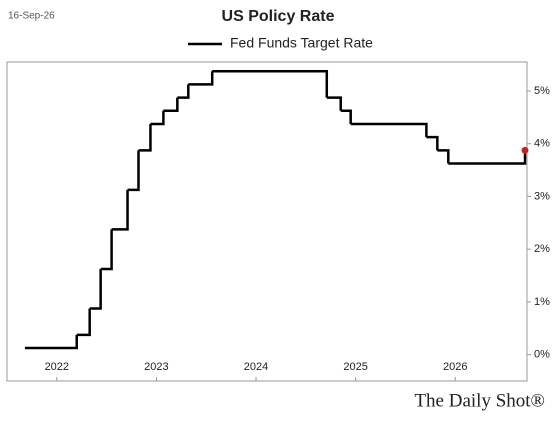 This screenshot has width=556, height=427. I want to click on source-logo: The Daily Shot®, so click(479, 400).